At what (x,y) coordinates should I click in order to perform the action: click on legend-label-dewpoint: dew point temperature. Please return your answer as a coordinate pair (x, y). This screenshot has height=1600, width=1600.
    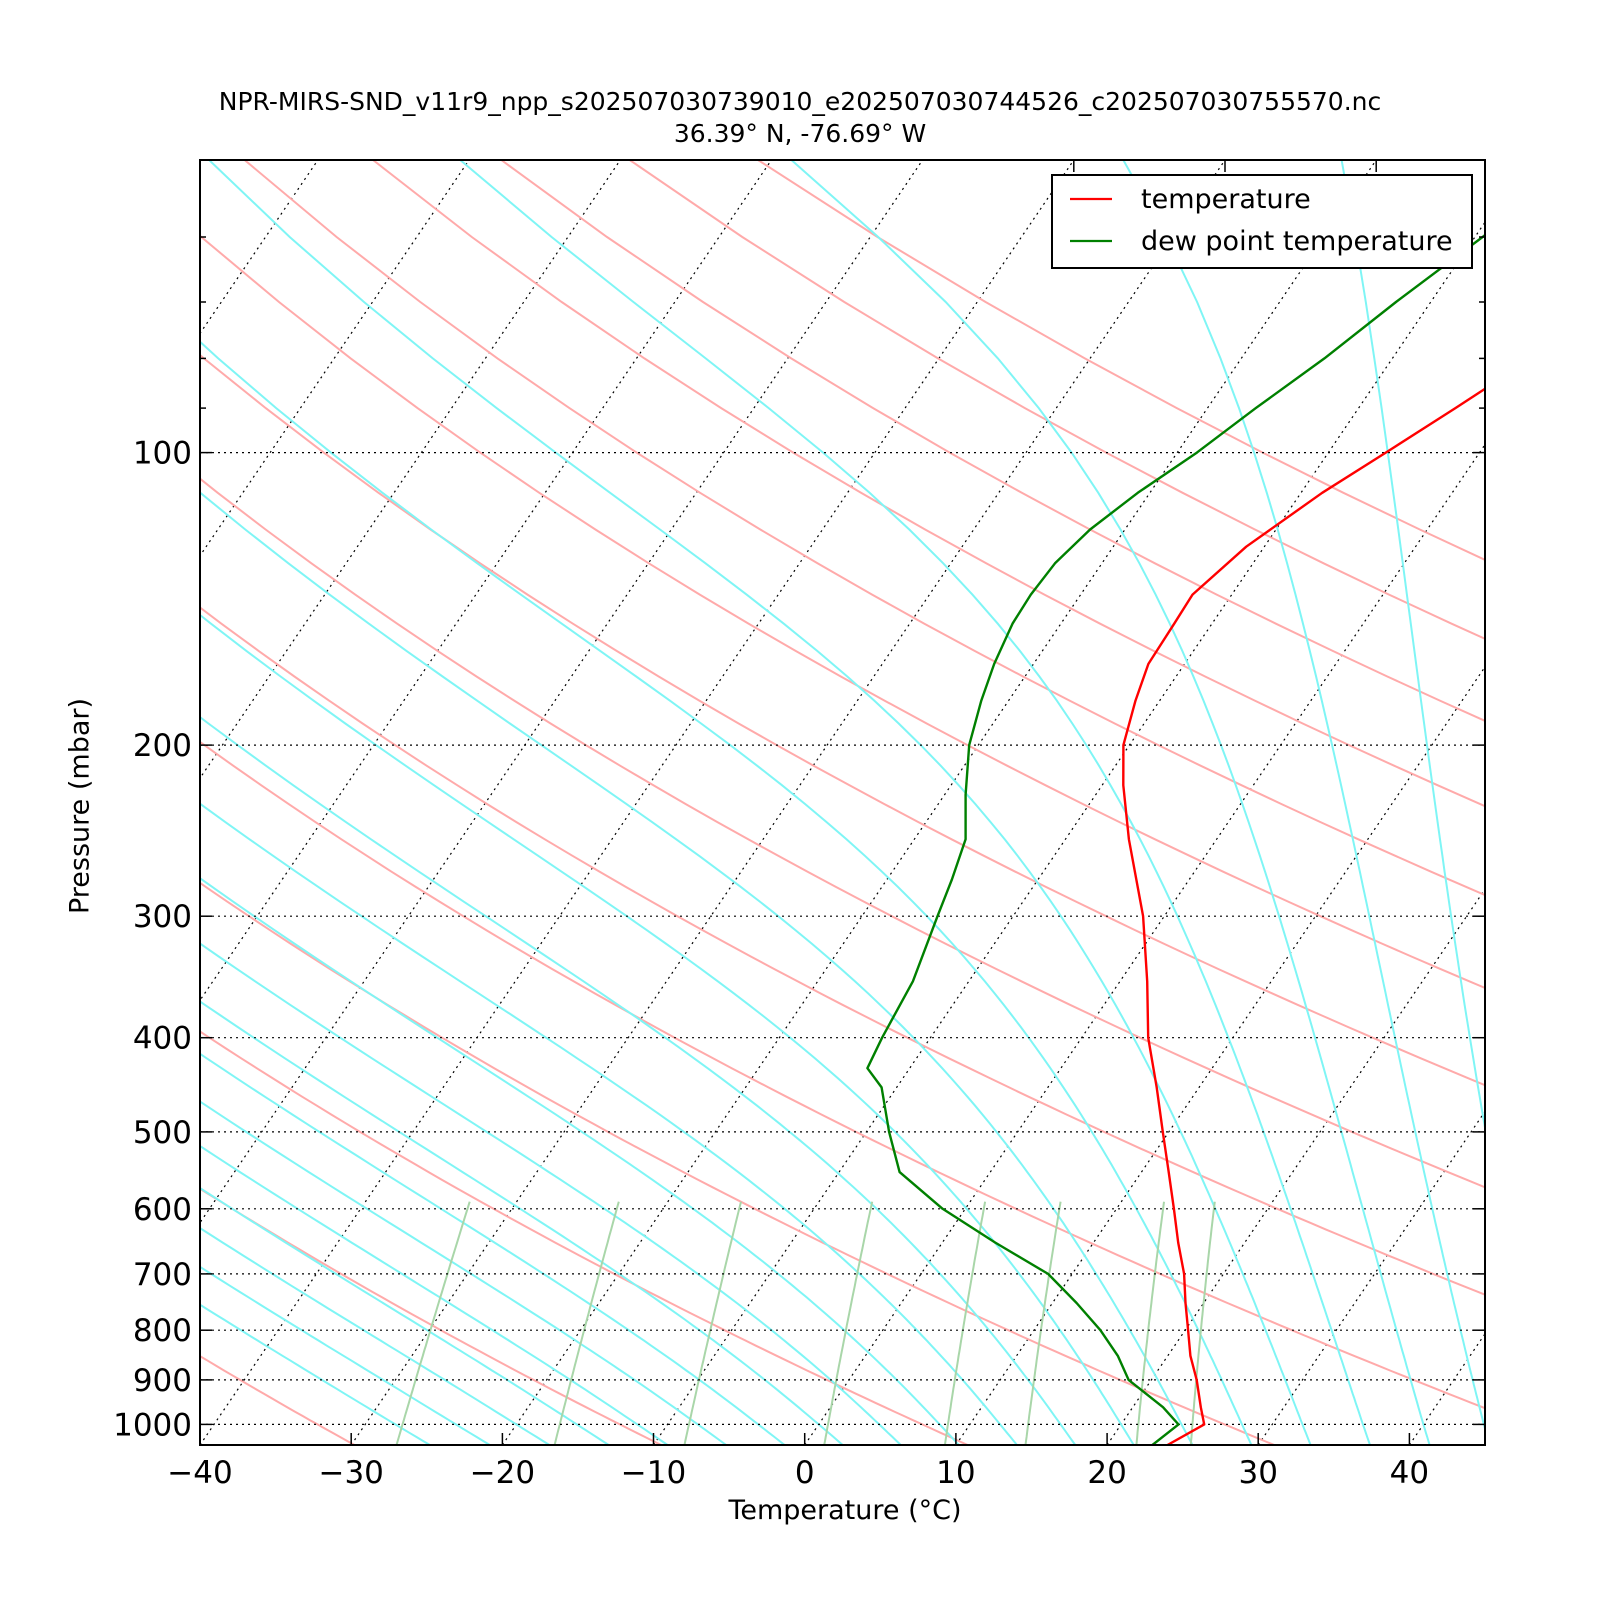
    Looking at the image, I should click on (1297, 241).